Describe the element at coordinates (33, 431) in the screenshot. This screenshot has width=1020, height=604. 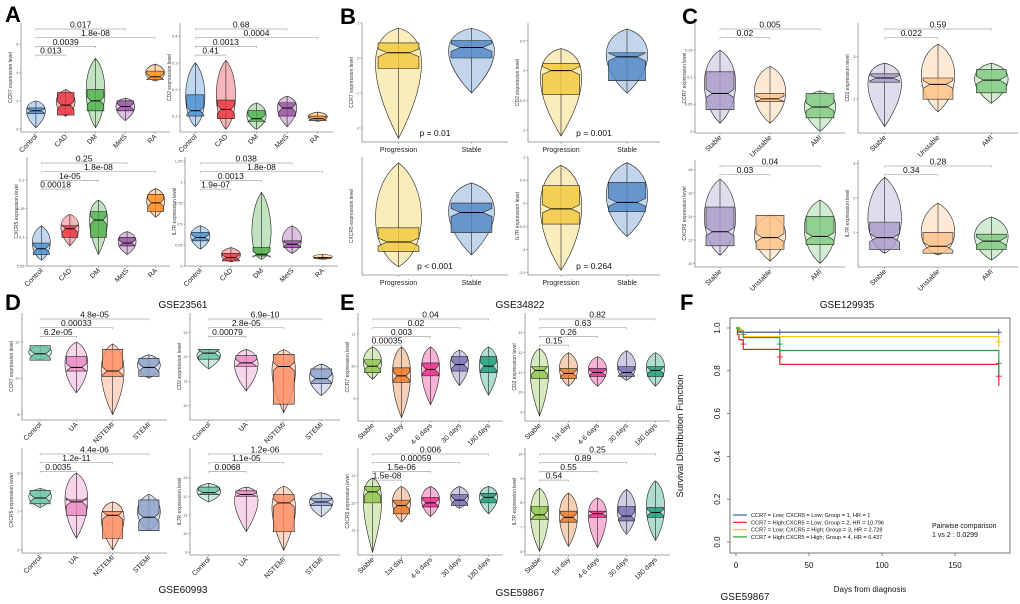
I see `x-tick-label: Control` at that location.